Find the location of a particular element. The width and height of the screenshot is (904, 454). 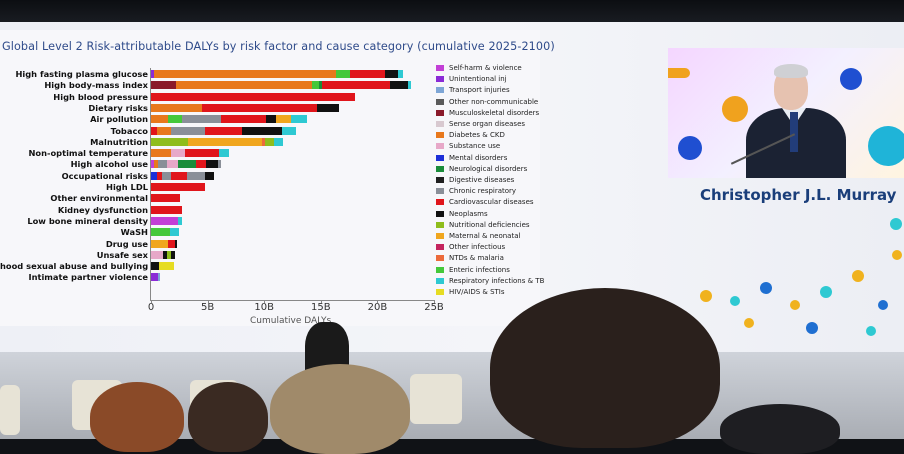

category-label: Intimate partner violence is located at coordinates (88, 277).